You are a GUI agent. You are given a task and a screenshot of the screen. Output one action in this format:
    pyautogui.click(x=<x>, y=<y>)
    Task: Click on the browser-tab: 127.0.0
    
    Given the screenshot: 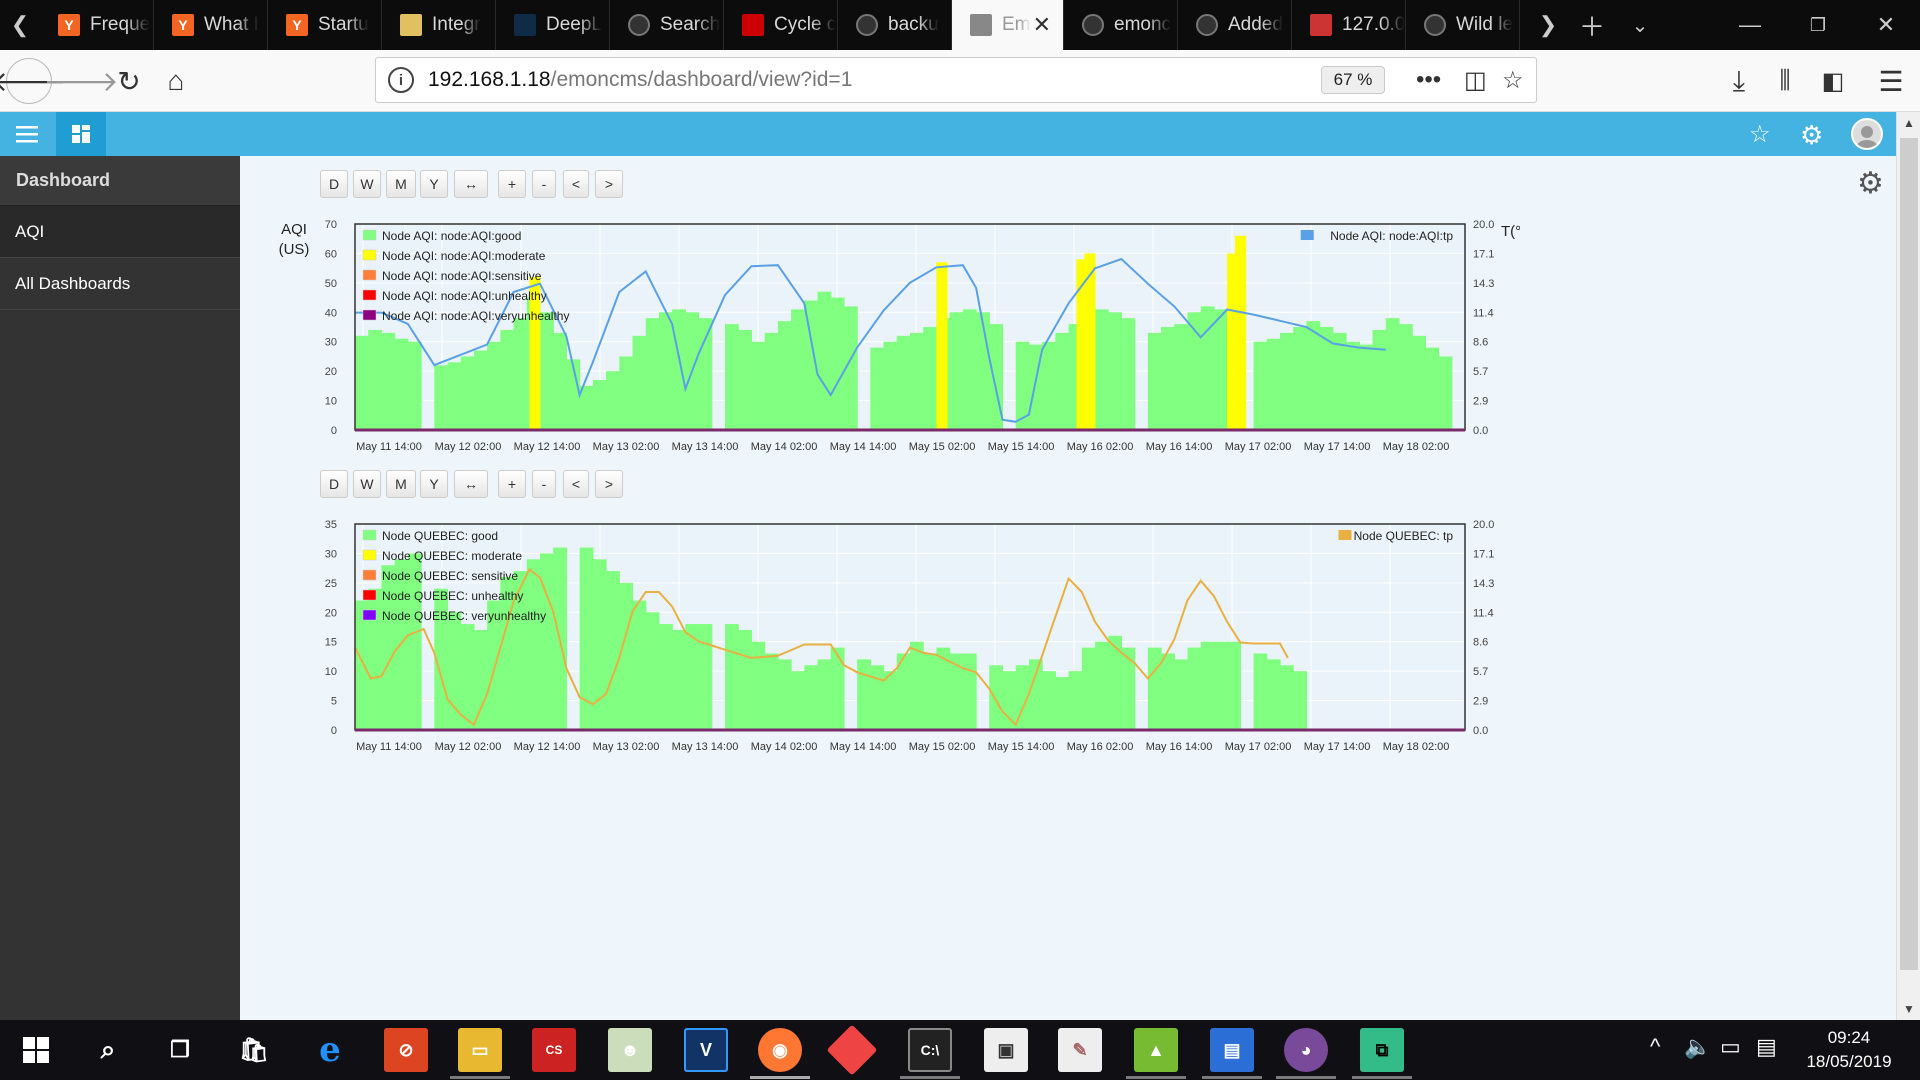 What is the action you would take?
    pyautogui.click(x=1349, y=25)
    